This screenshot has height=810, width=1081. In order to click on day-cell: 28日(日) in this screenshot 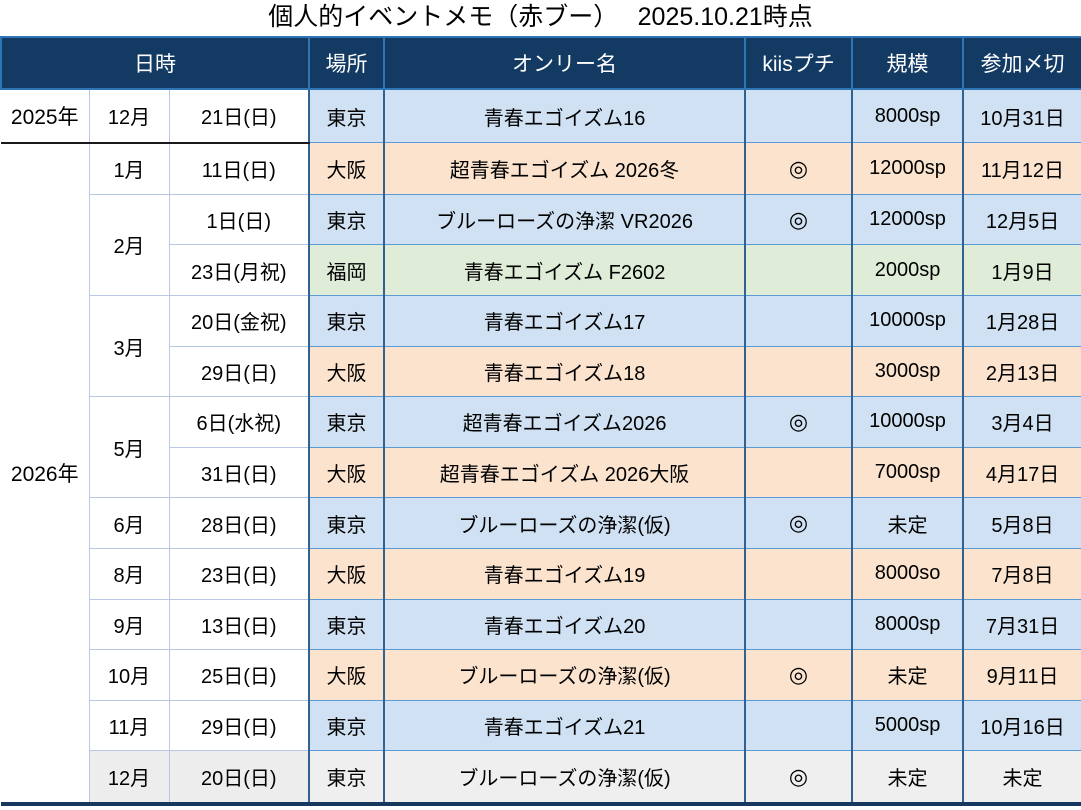, I will do `click(239, 523)`.